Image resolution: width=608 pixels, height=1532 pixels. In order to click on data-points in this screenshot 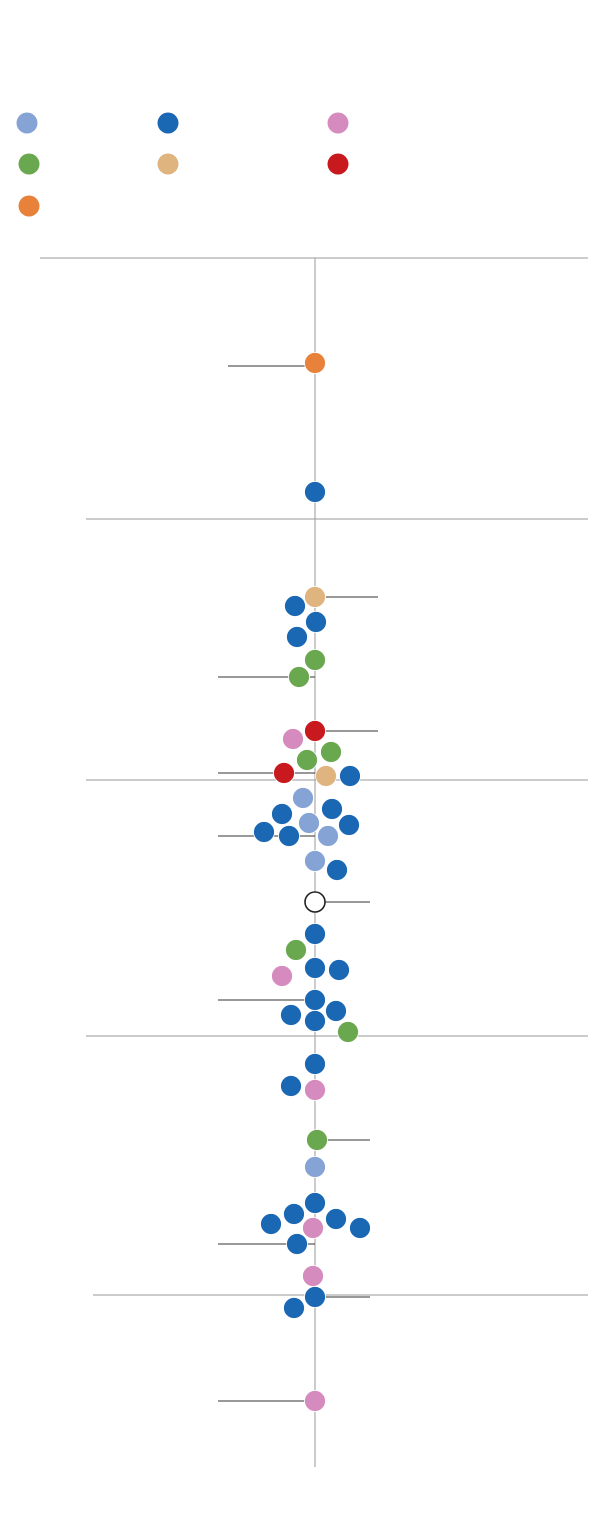, I will do `click(312, 882)`.